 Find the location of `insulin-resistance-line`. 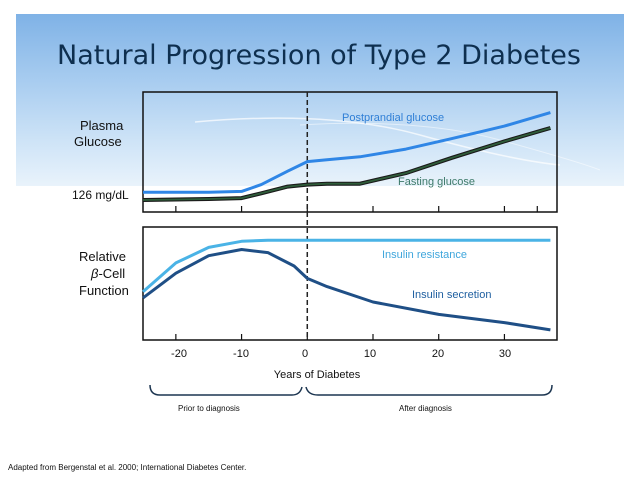

insulin-resistance-line is located at coordinates (346, 265).